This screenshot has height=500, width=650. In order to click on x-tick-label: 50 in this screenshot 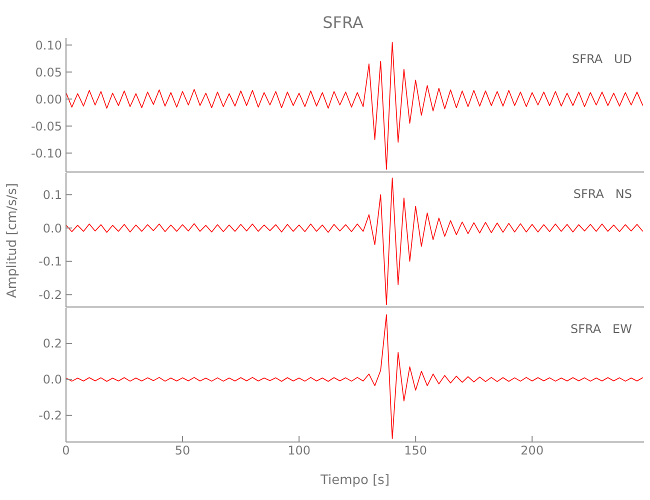, I will do `click(182, 451)`.